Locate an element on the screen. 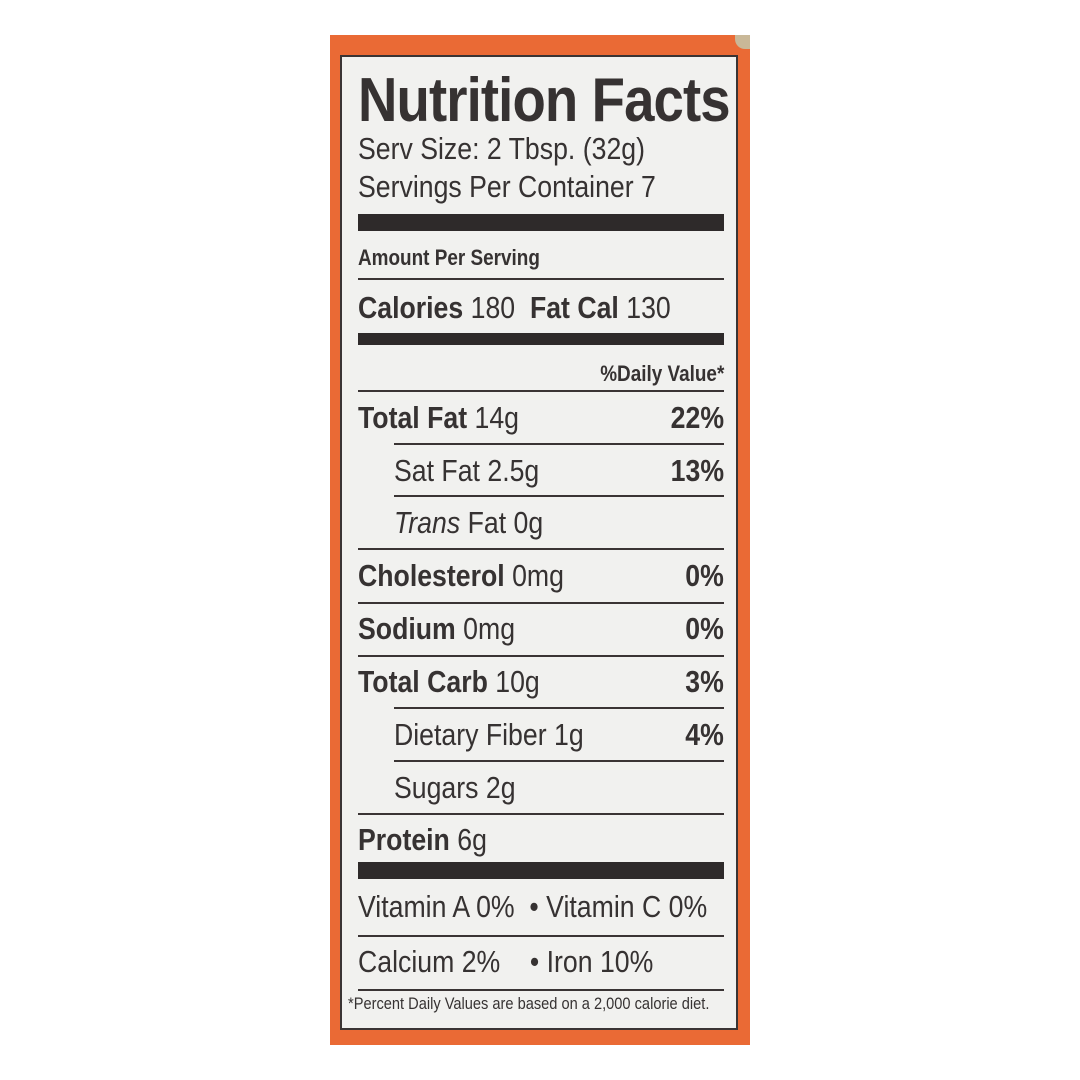  label-title: Nutrition Facts is located at coordinates (544, 100).